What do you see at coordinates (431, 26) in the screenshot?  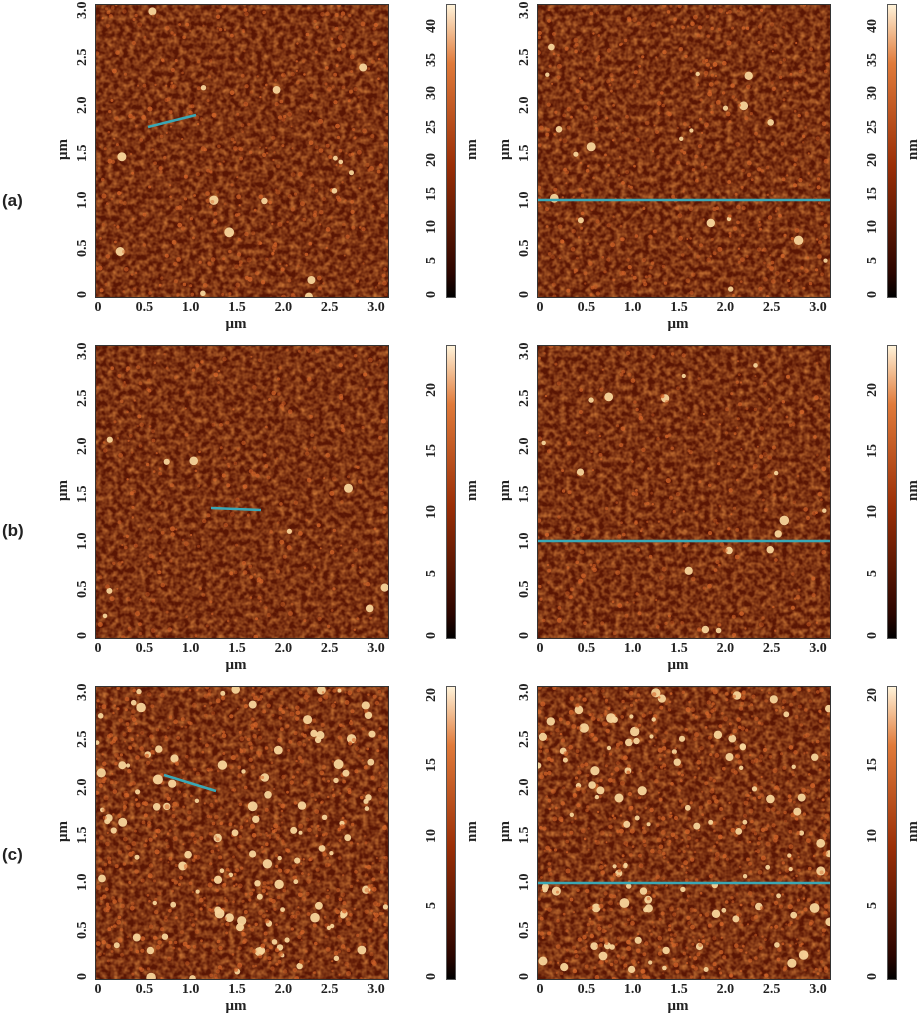 I see `colorbar-tick-label: 40` at bounding box center [431, 26].